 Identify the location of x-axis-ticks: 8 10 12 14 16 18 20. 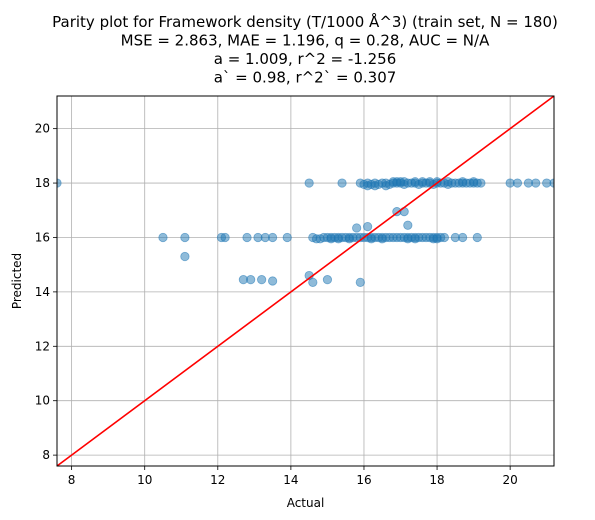
(293, 476).